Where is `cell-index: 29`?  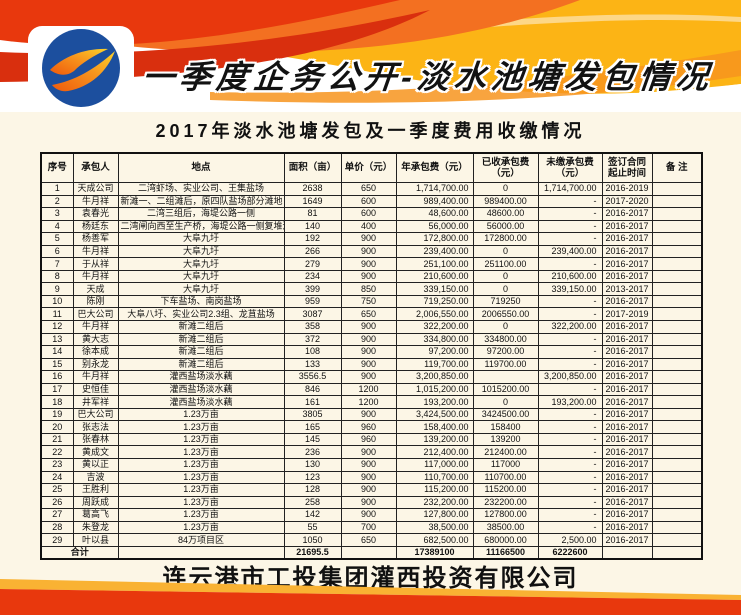 cell-index: 29 is located at coordinates (57, 540).